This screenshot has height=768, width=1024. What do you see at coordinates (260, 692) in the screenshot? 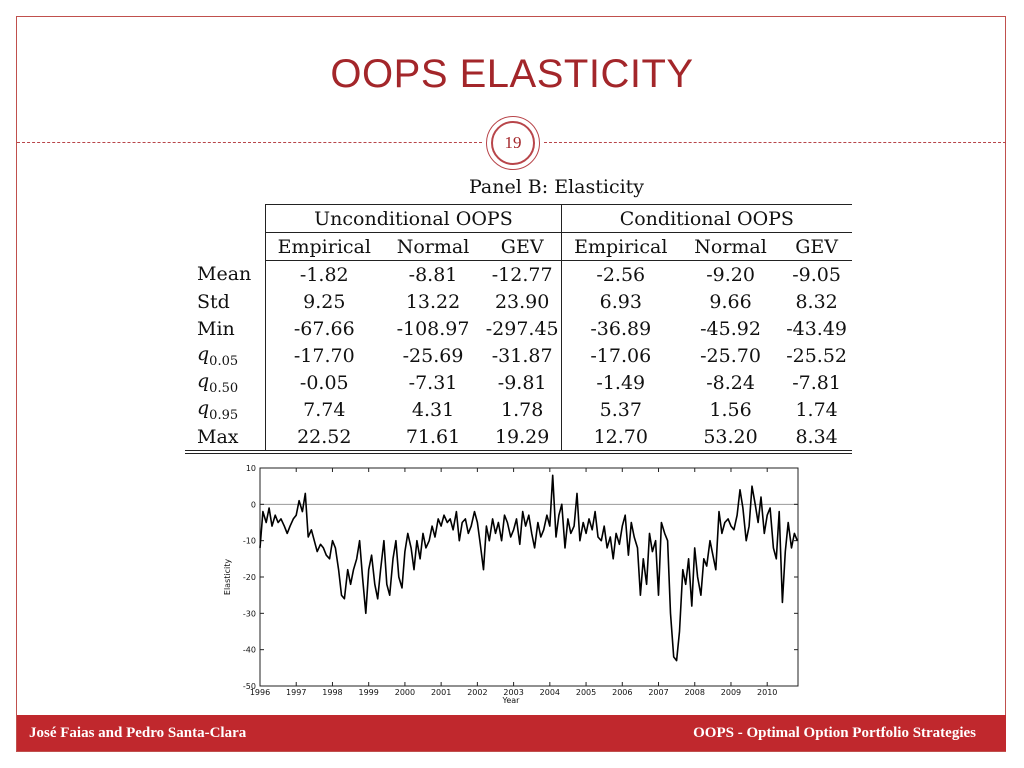
I see `x-tick-label: 1996` at bounding box center [260, 692].